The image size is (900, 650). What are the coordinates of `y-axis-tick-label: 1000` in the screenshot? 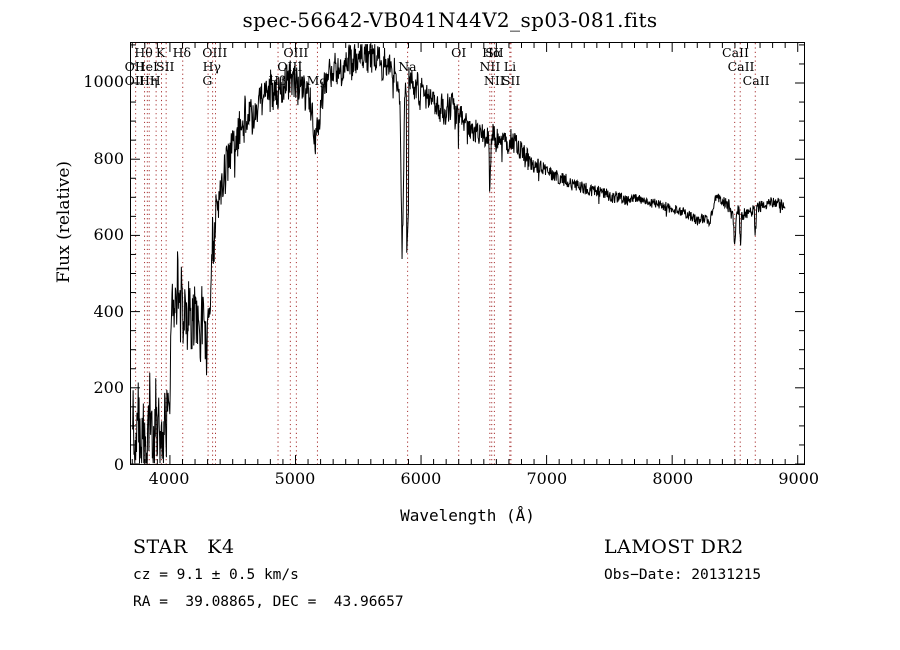 It's located at (103, 82).